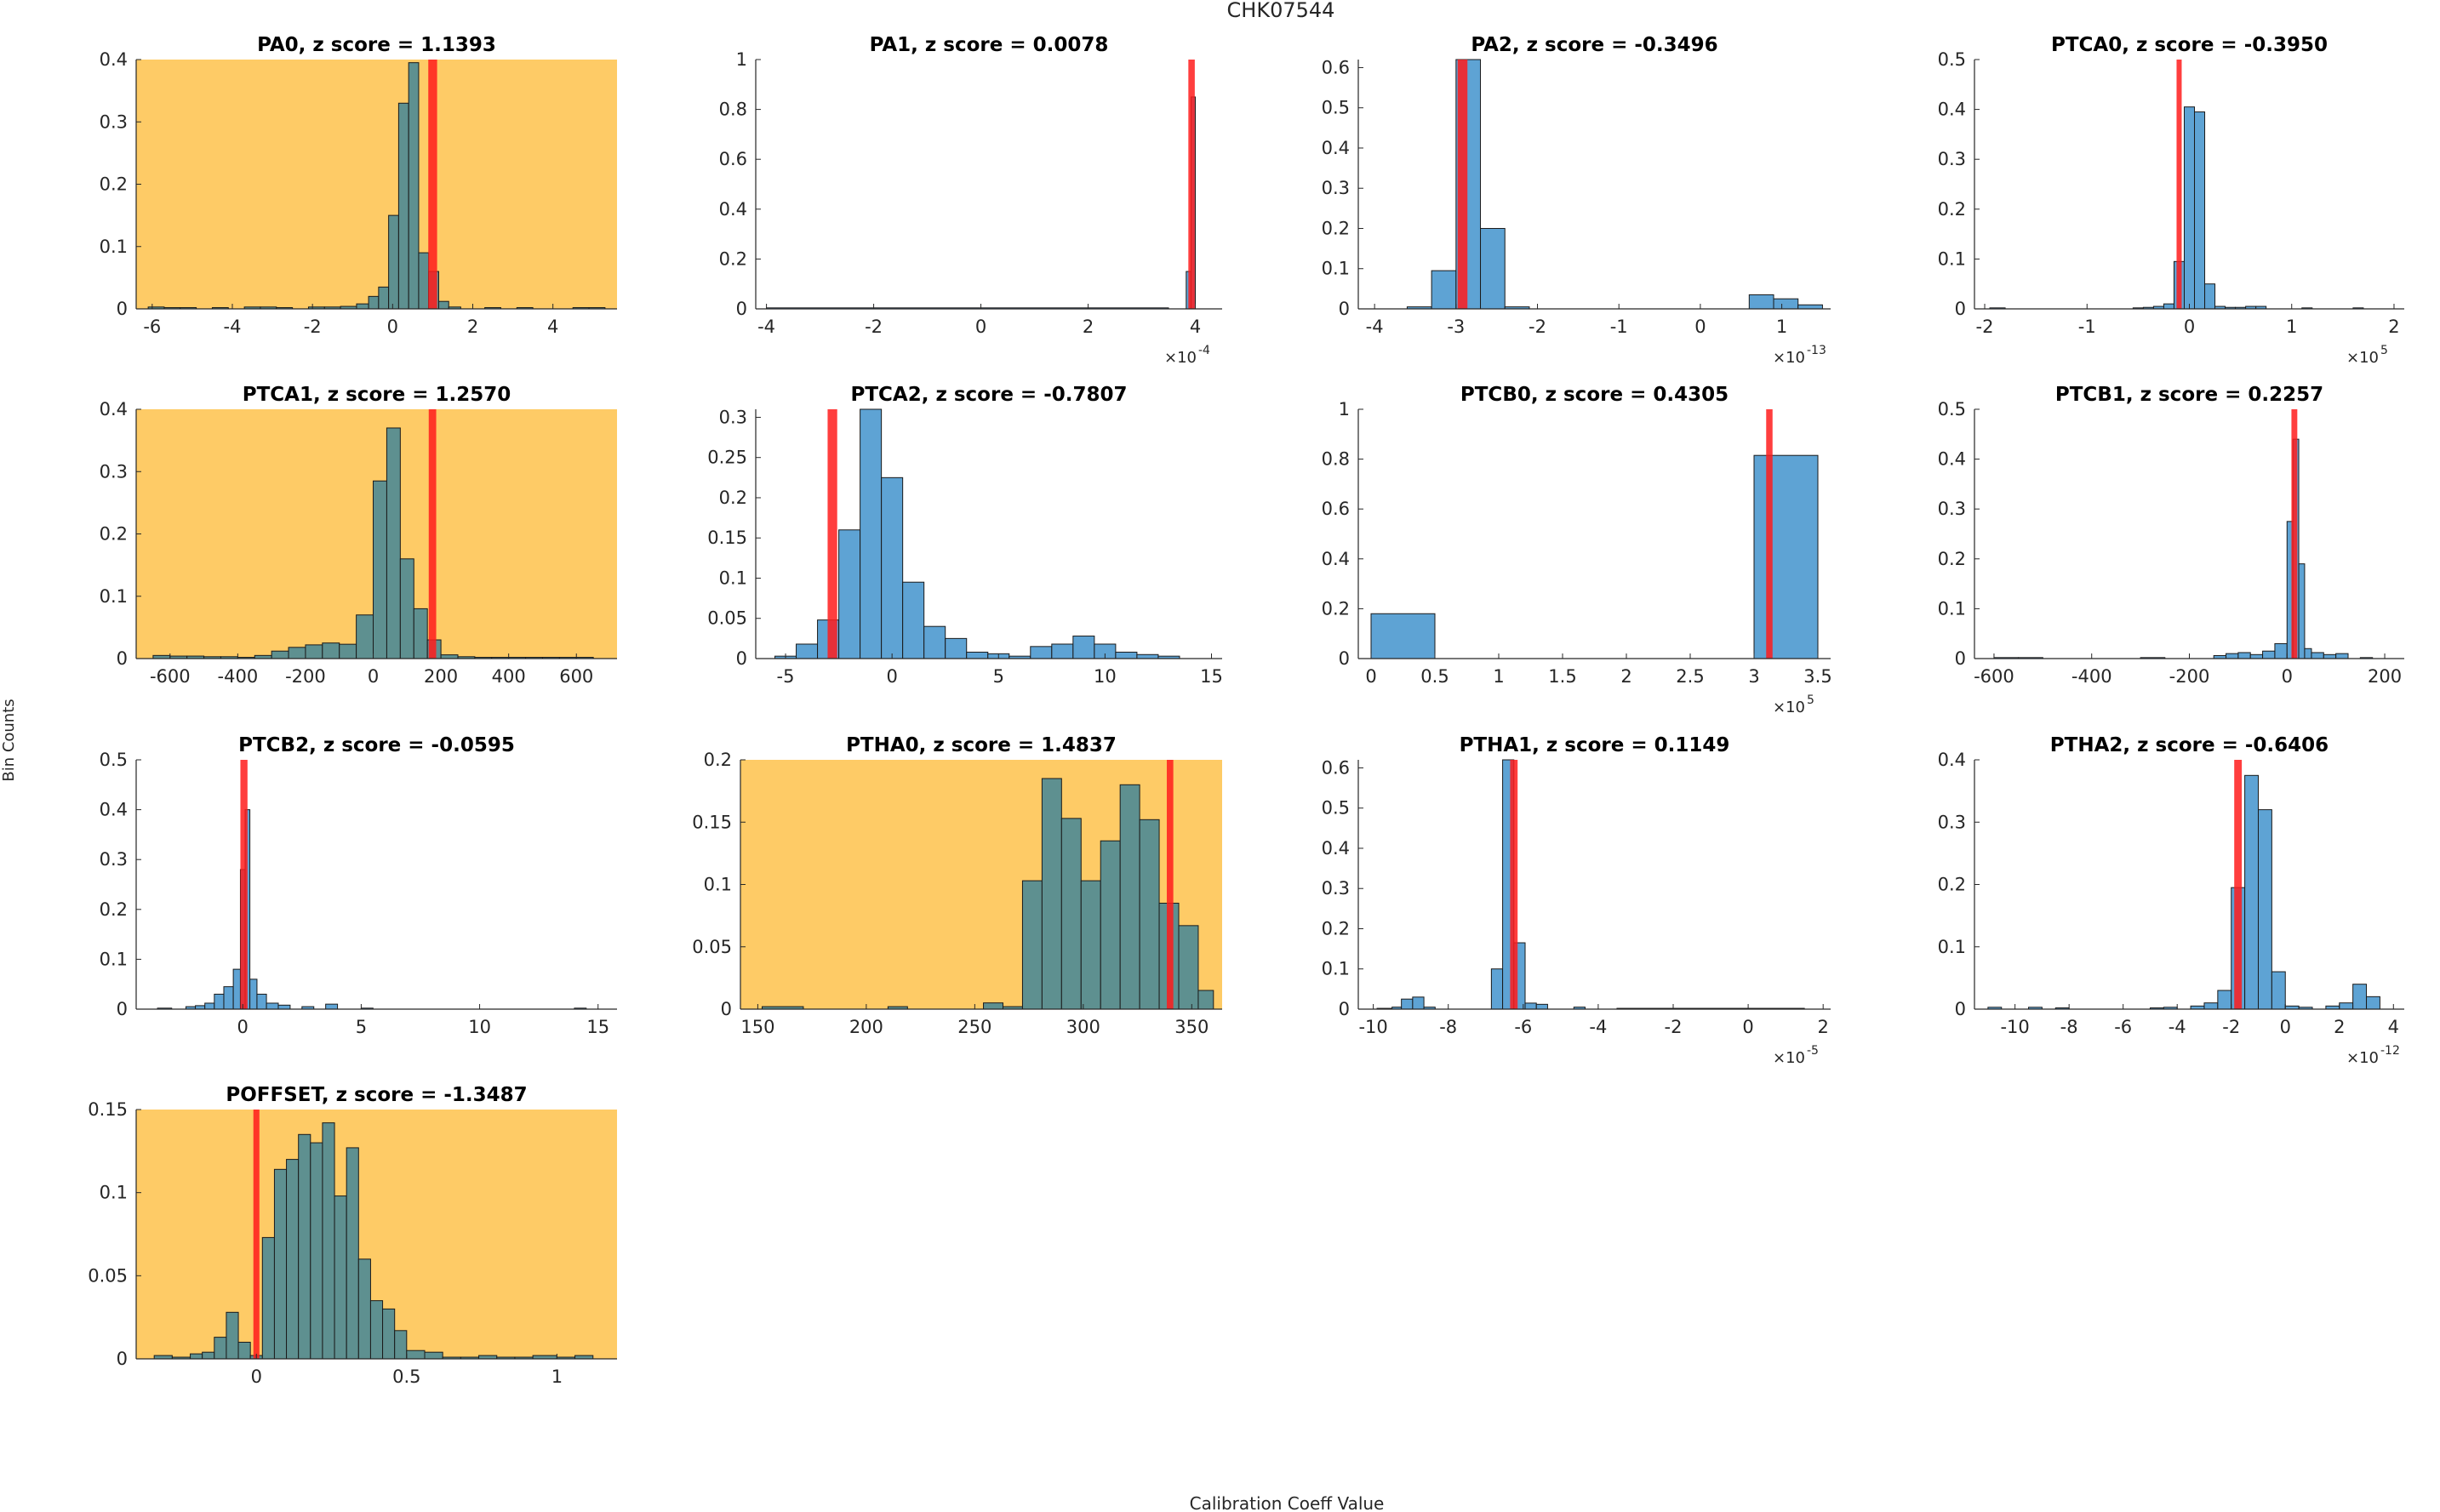 The image size is (2440, 1512). I want to click on subplot-title: PA0, z score = 1.1393, so click(376, 45).